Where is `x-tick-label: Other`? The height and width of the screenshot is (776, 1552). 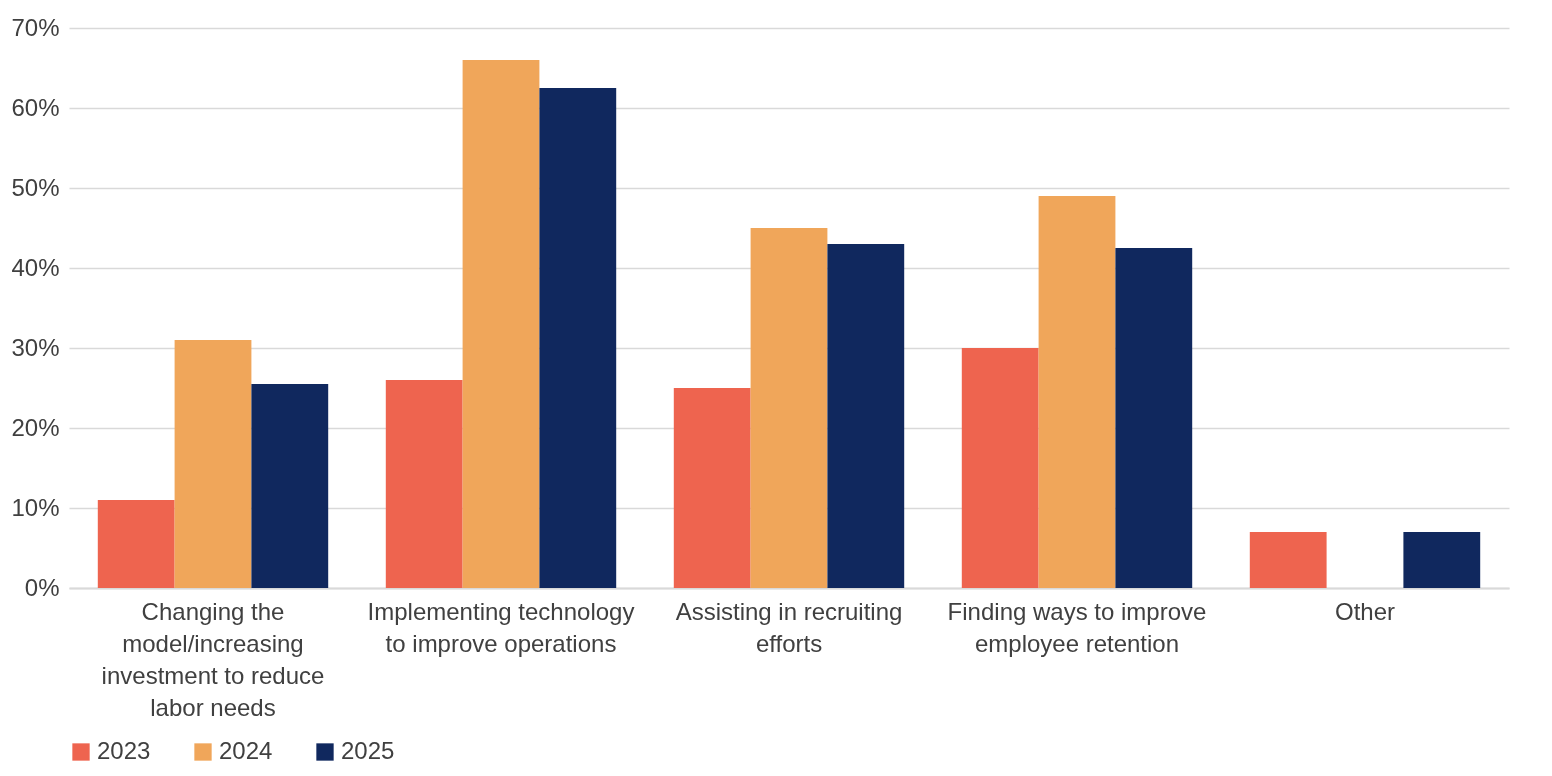
x-tick-label: Other is located at coordinates (1365, 611).